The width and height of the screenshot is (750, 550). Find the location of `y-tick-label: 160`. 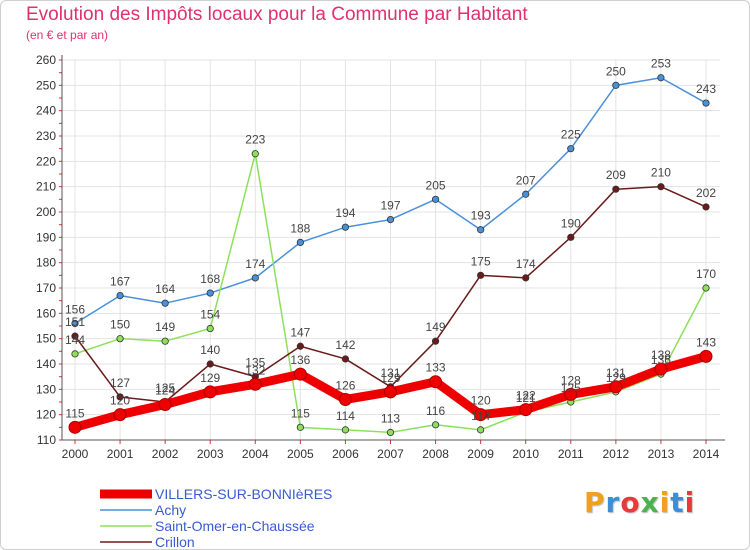

y-tick-label: 160 is located at coordinates (46, 313).